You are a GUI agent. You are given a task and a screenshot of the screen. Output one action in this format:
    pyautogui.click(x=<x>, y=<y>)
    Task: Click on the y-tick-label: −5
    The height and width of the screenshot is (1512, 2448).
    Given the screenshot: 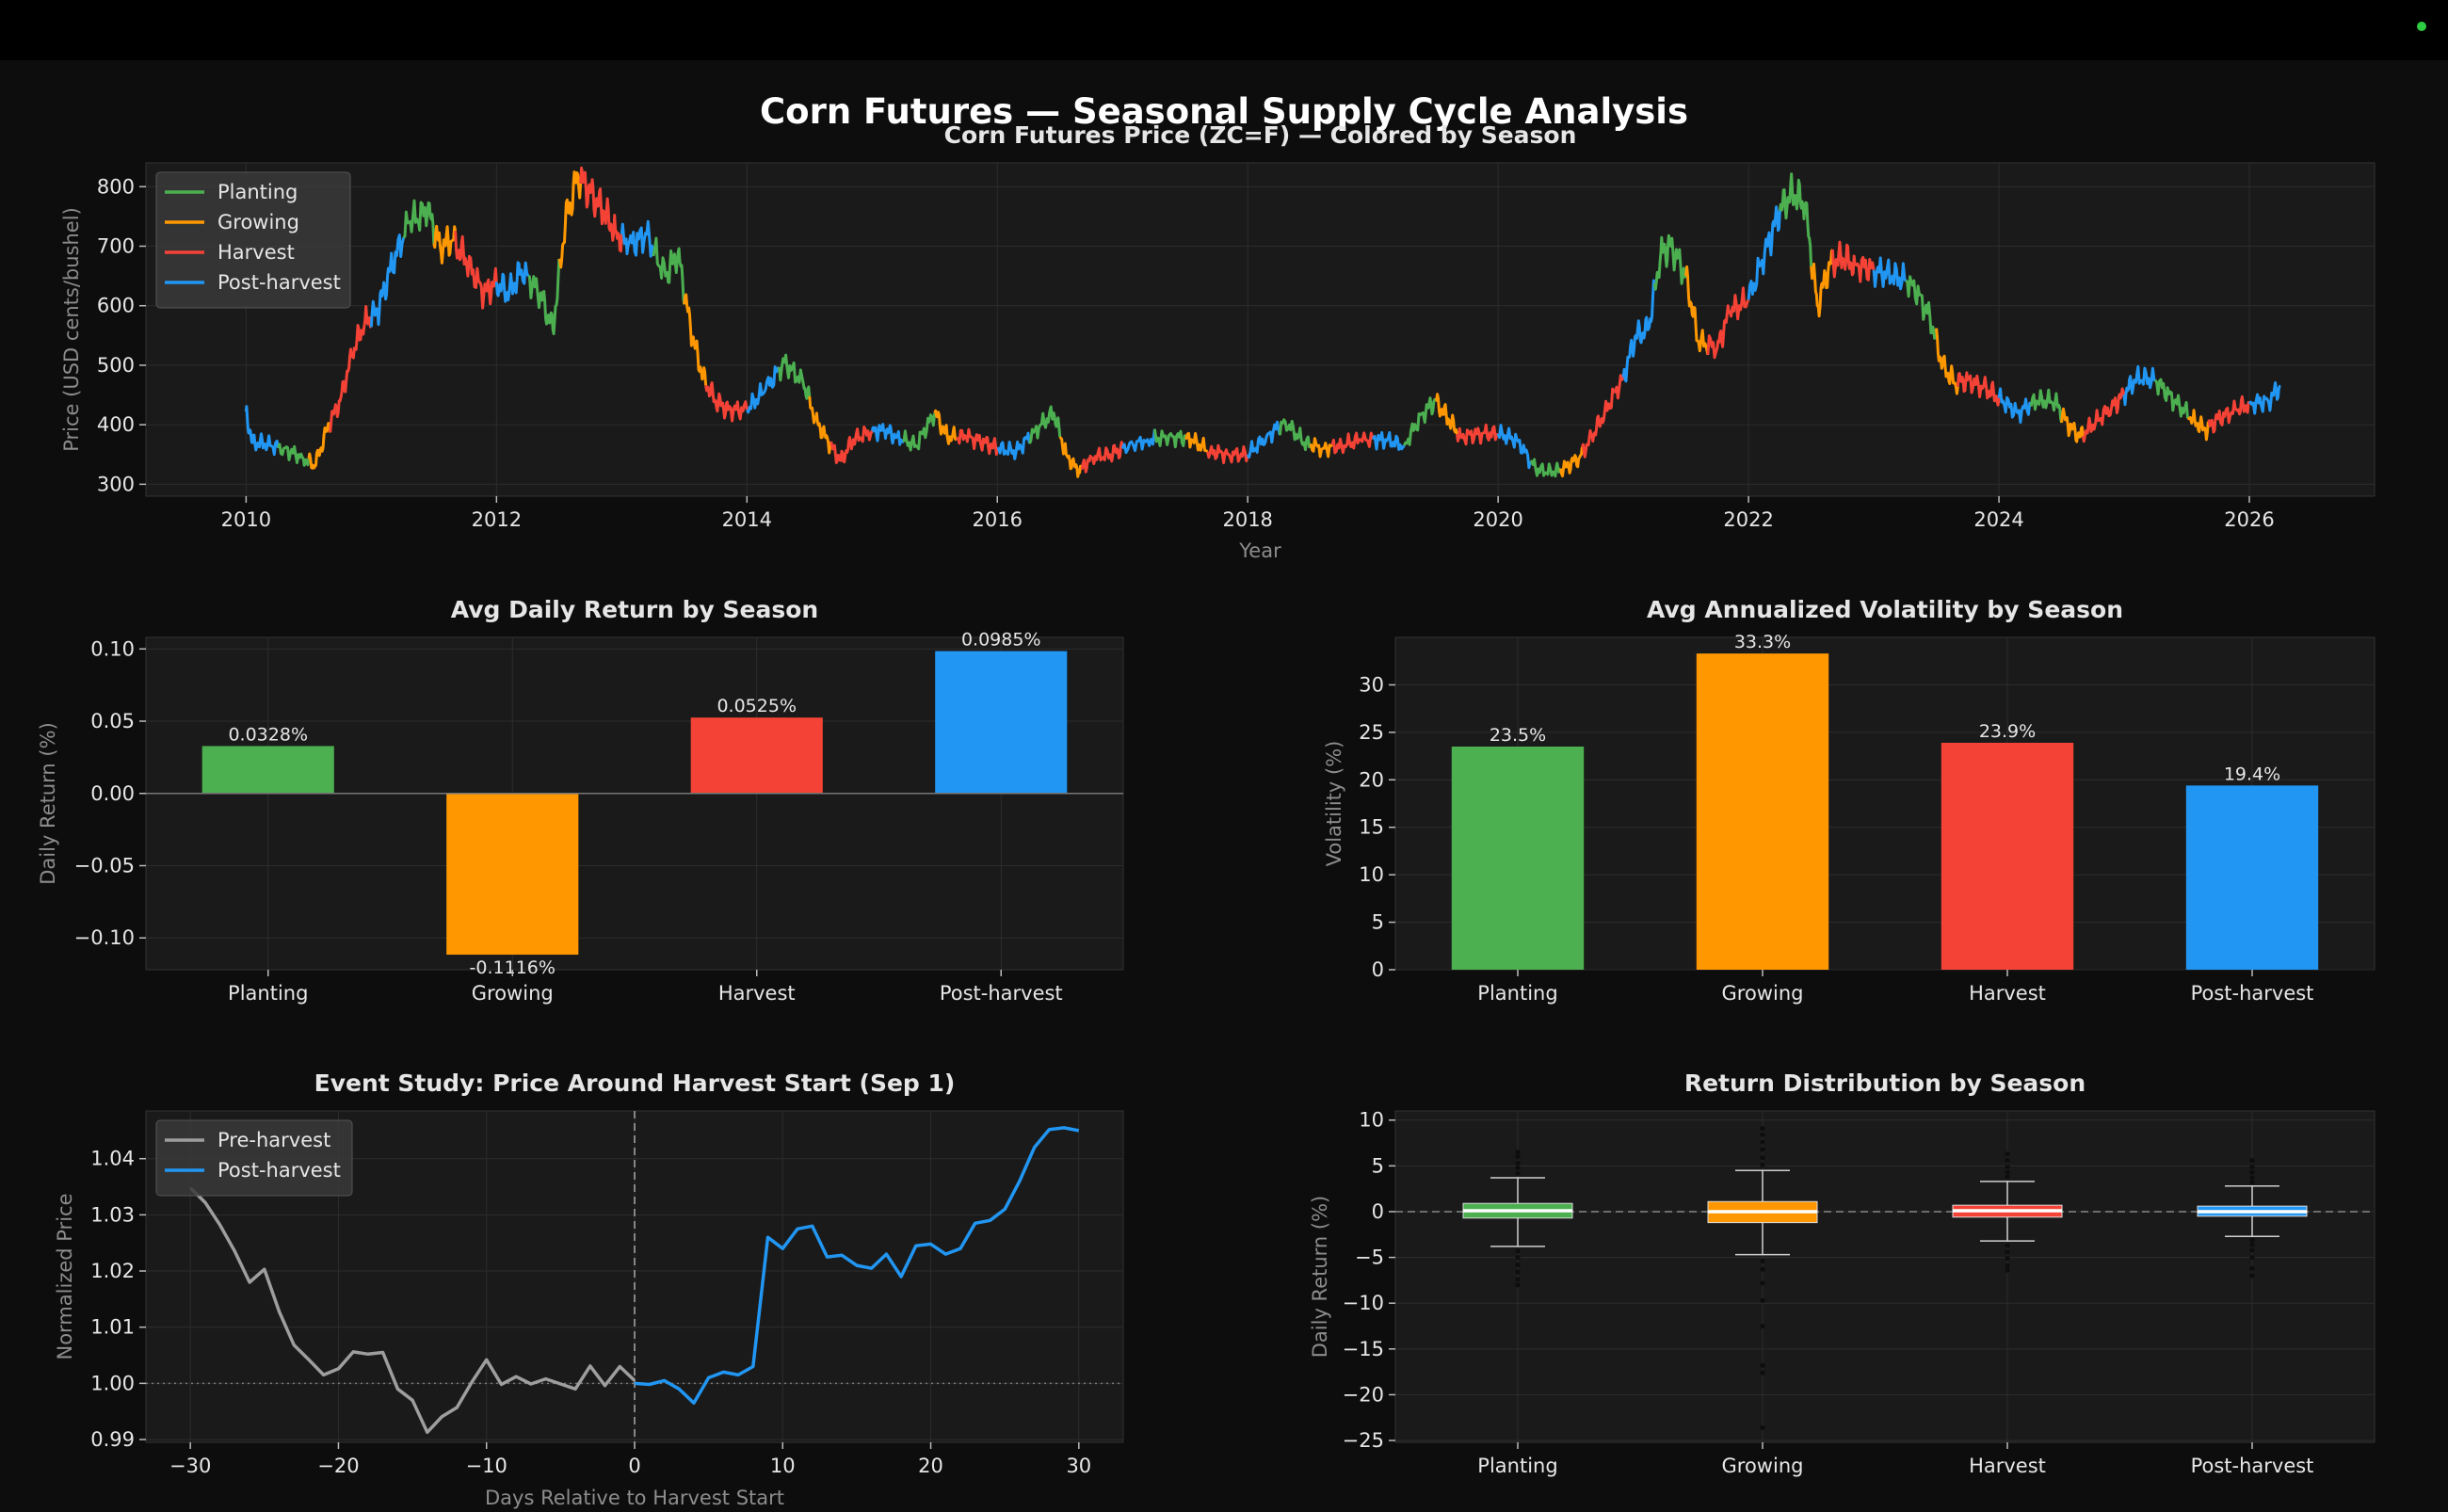 What is the action you would take?
    pyautogui.click(x=1369, y=1258)
    